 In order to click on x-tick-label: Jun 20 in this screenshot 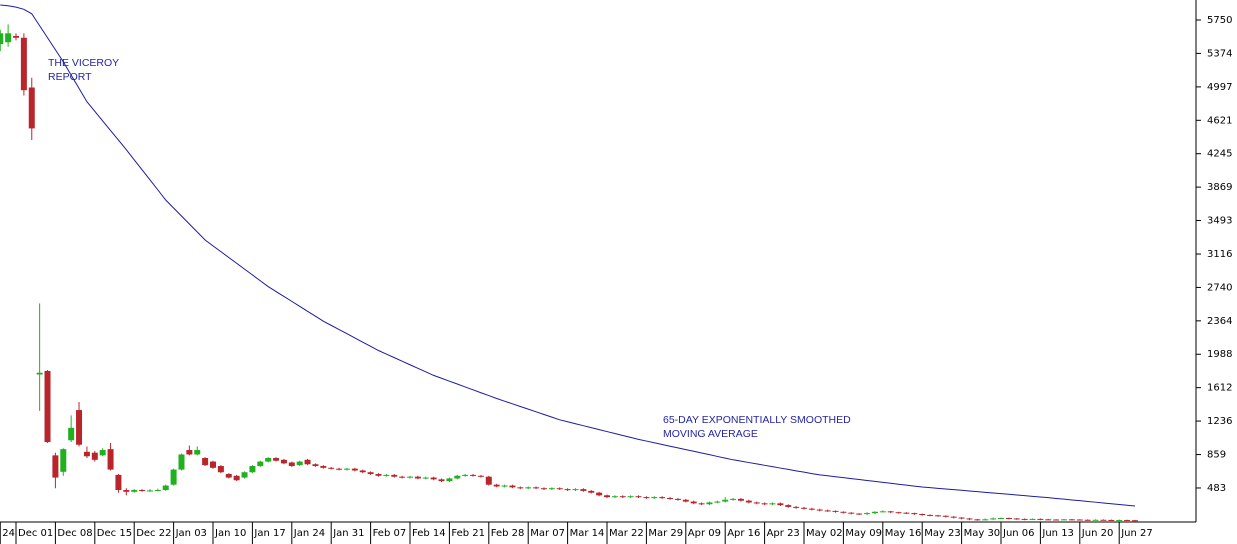, I will do `click(1097, 533)`.